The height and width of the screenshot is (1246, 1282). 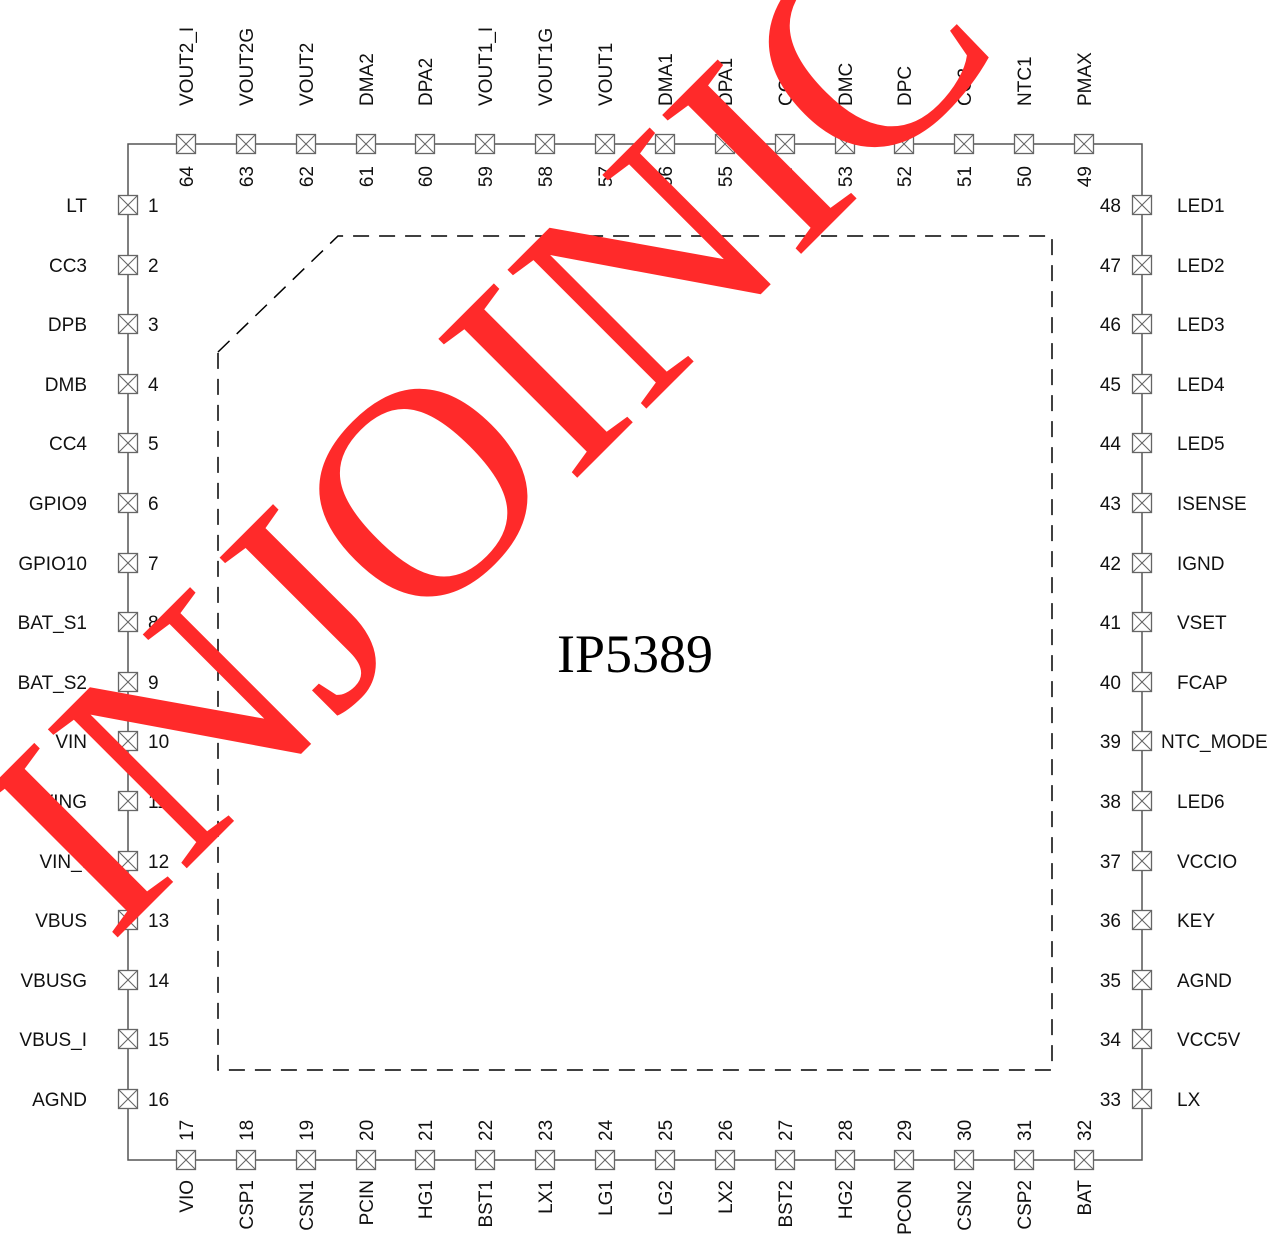 What do you see at coordinates (76, 206) in the screenshot?
I see `pin-name: LT` at bounding box center [76, 206].